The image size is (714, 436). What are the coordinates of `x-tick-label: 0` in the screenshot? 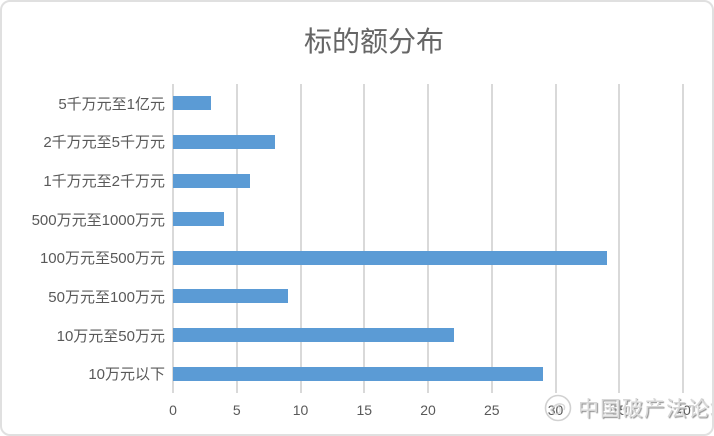 It's located at (173, 410).